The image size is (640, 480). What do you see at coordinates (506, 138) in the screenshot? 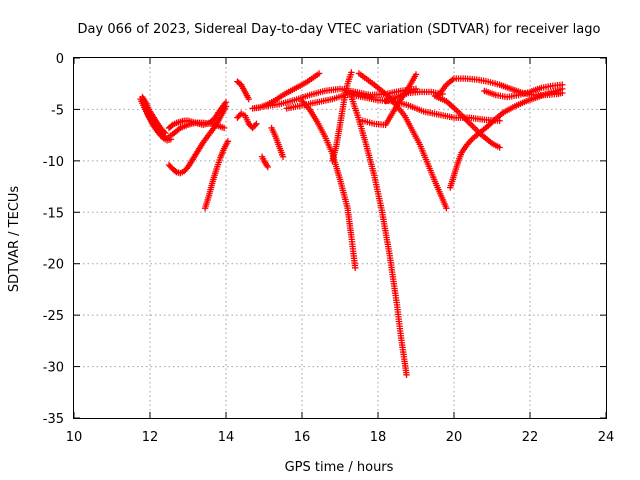
I see `series-track-u` at bounding box center [506, 138].